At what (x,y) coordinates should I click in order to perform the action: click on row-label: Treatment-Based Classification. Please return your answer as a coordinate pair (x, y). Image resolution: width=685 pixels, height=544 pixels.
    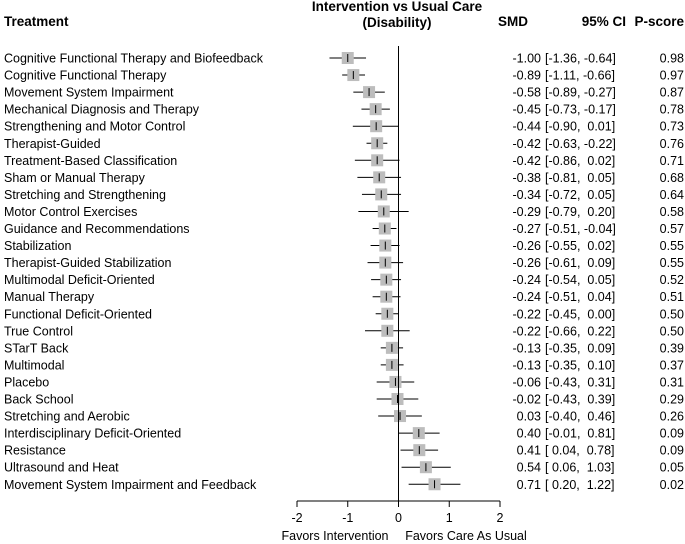
    Looking at the image, I should click on (90, 161).